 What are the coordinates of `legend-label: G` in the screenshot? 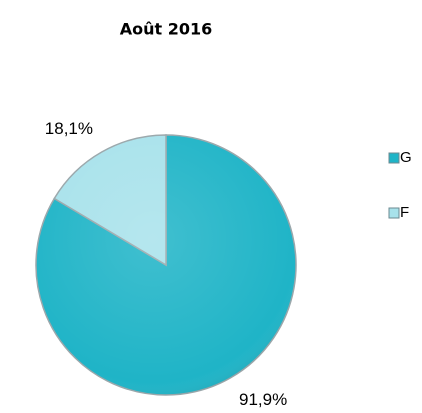 It's located at (406, 157).